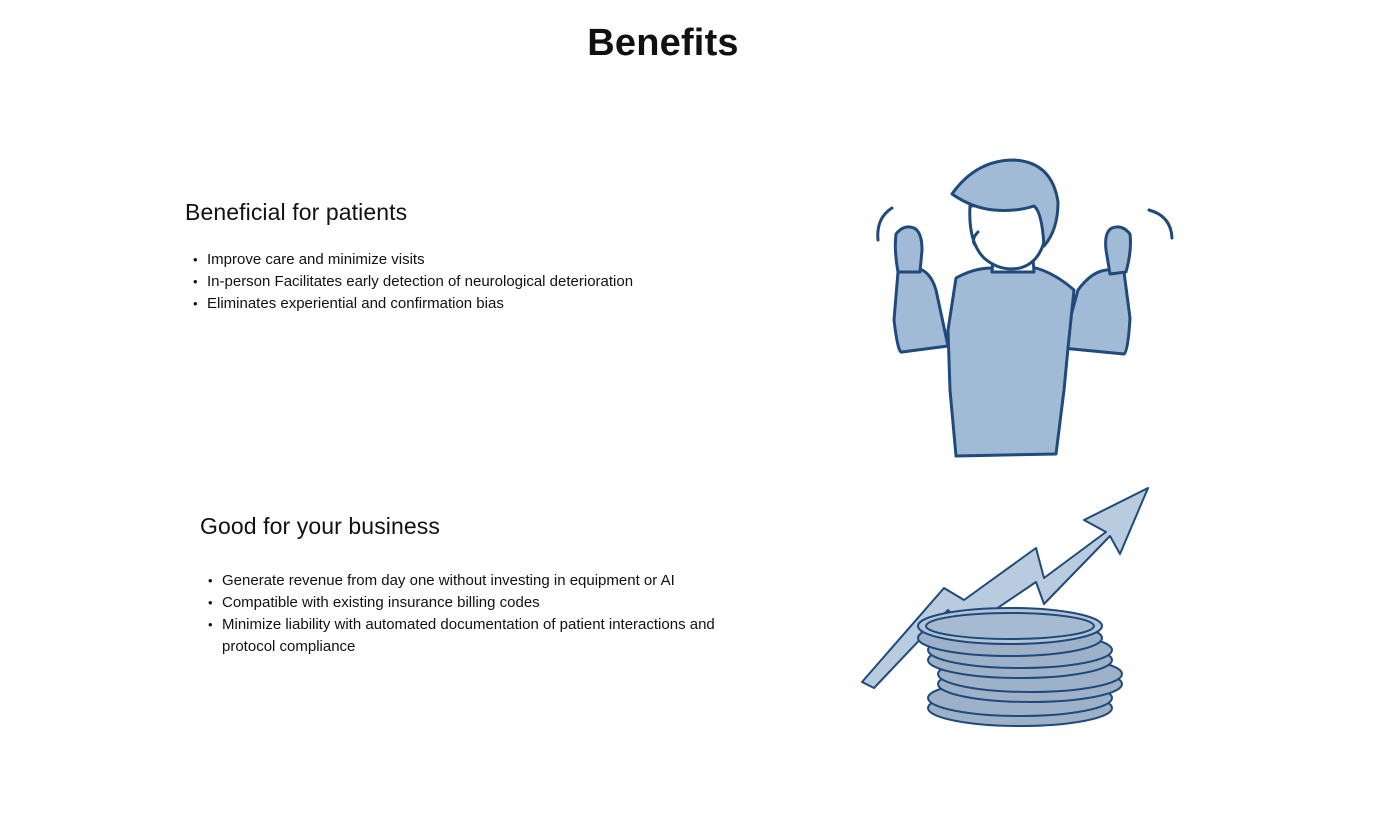 The height and width of the screenshot is (817, 1376). I want to click on cheering-person-icon, so click(1026, 307).